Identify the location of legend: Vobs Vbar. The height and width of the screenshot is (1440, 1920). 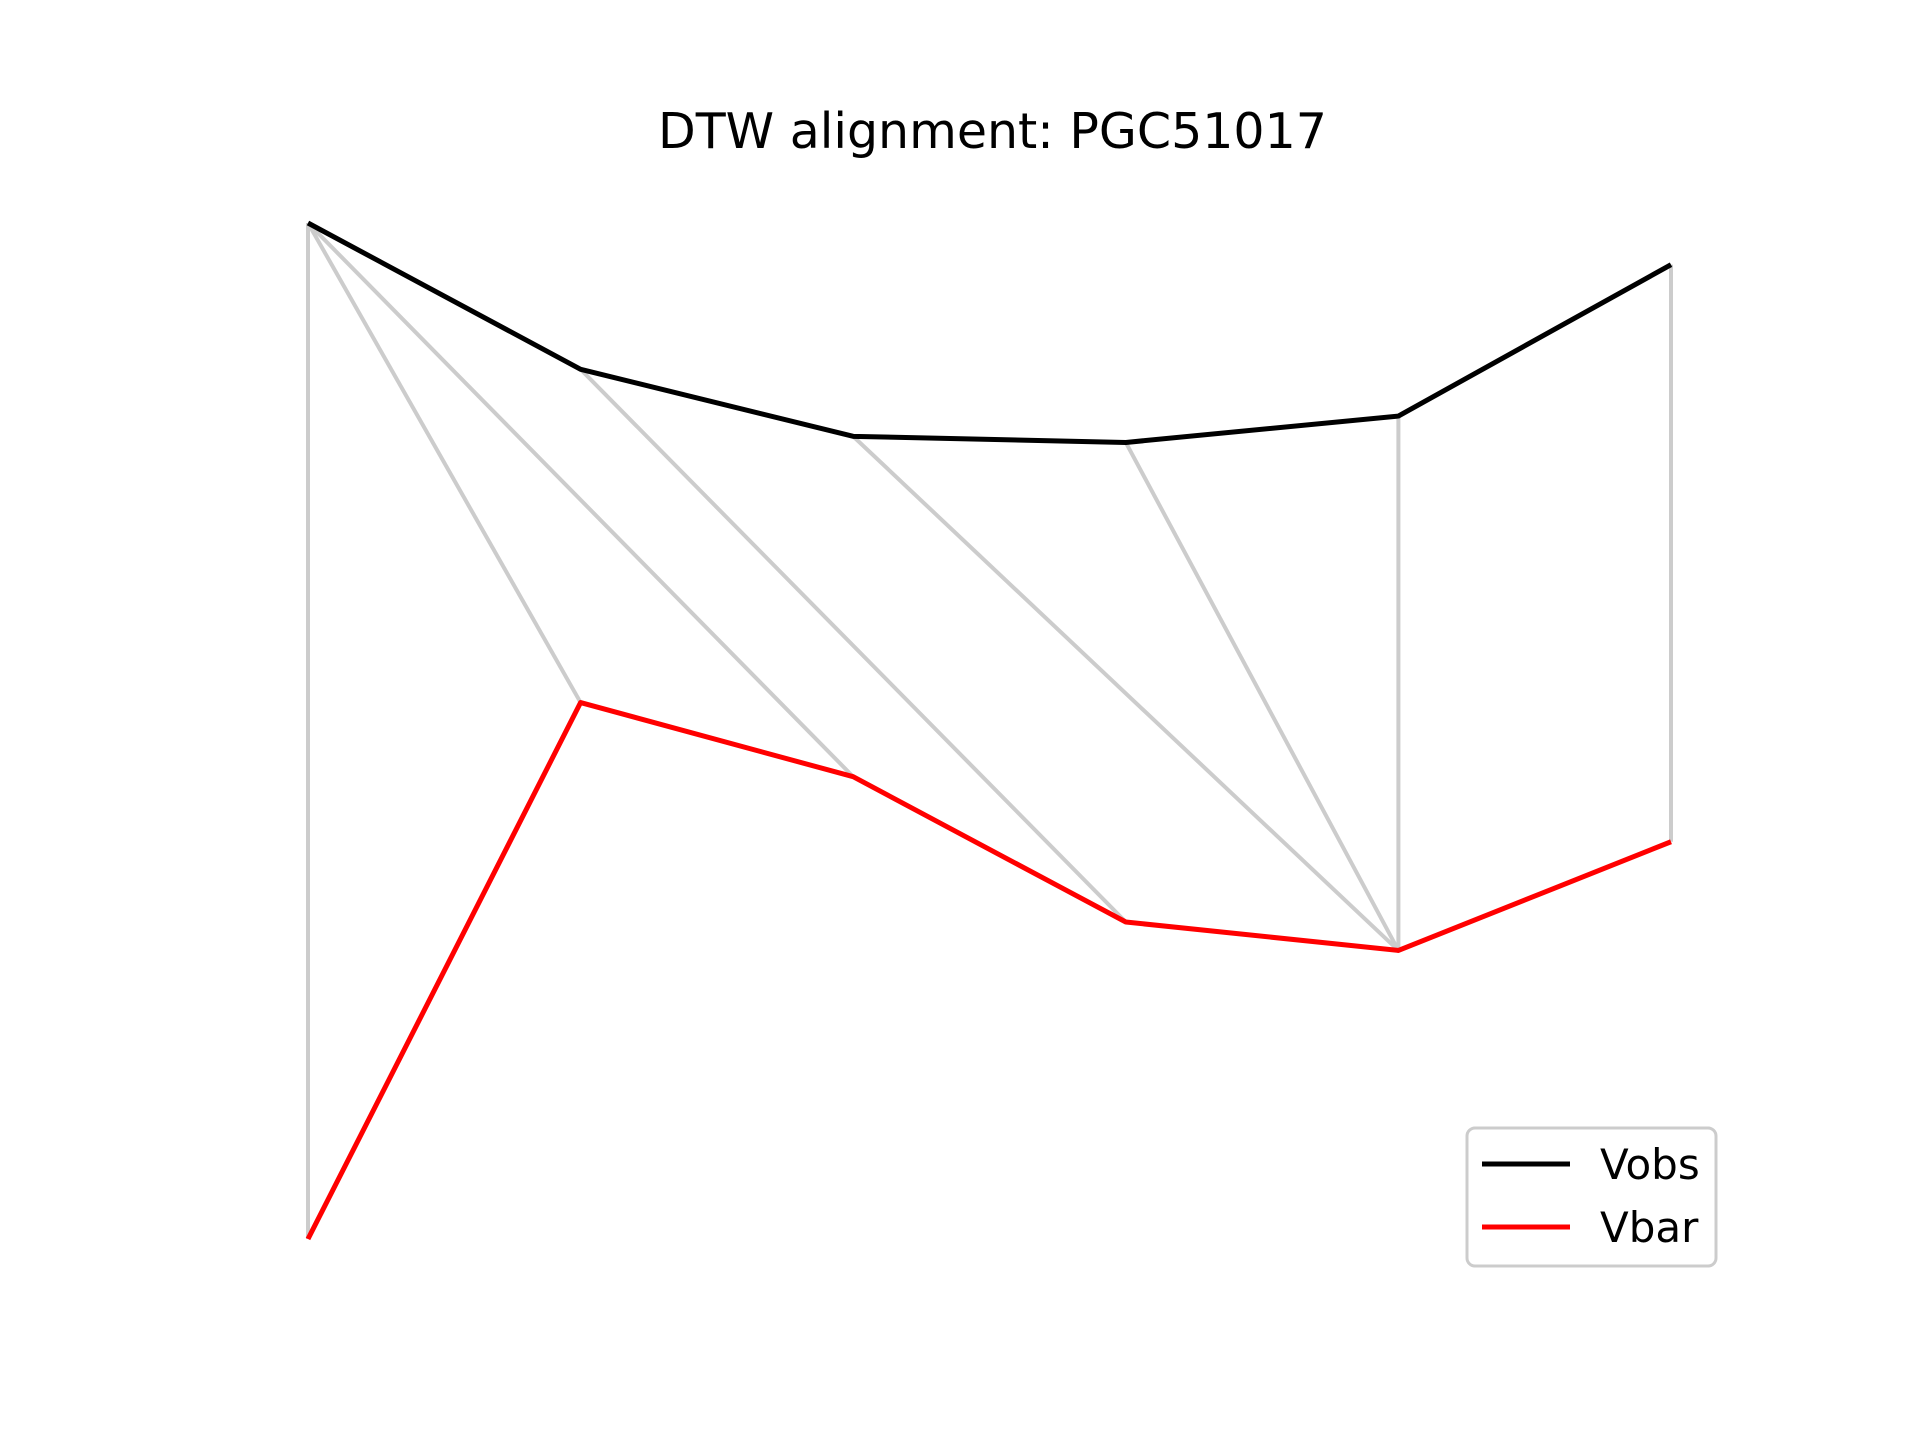
(1591, 1197).